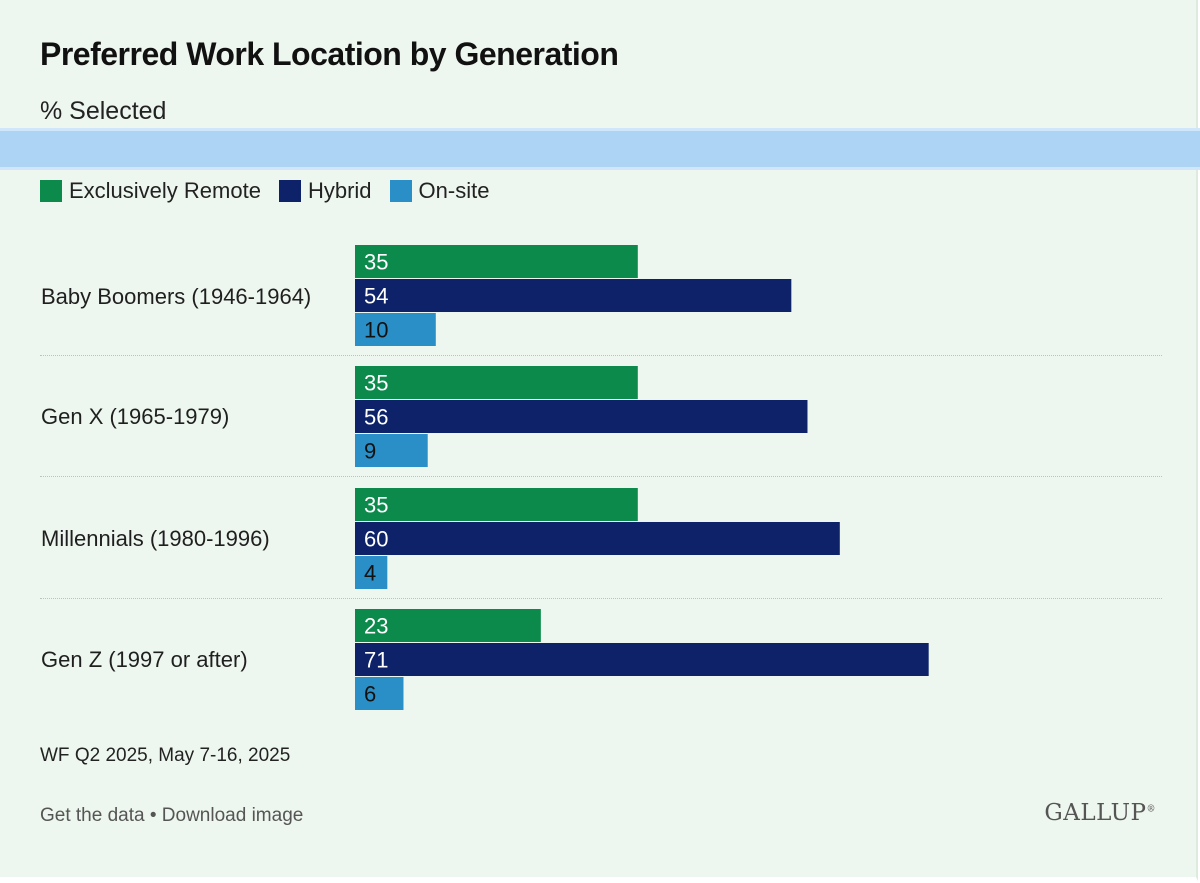  Describe the element at coordinates (600, 149) in the screenshot. I see `highlight-band` at that location.